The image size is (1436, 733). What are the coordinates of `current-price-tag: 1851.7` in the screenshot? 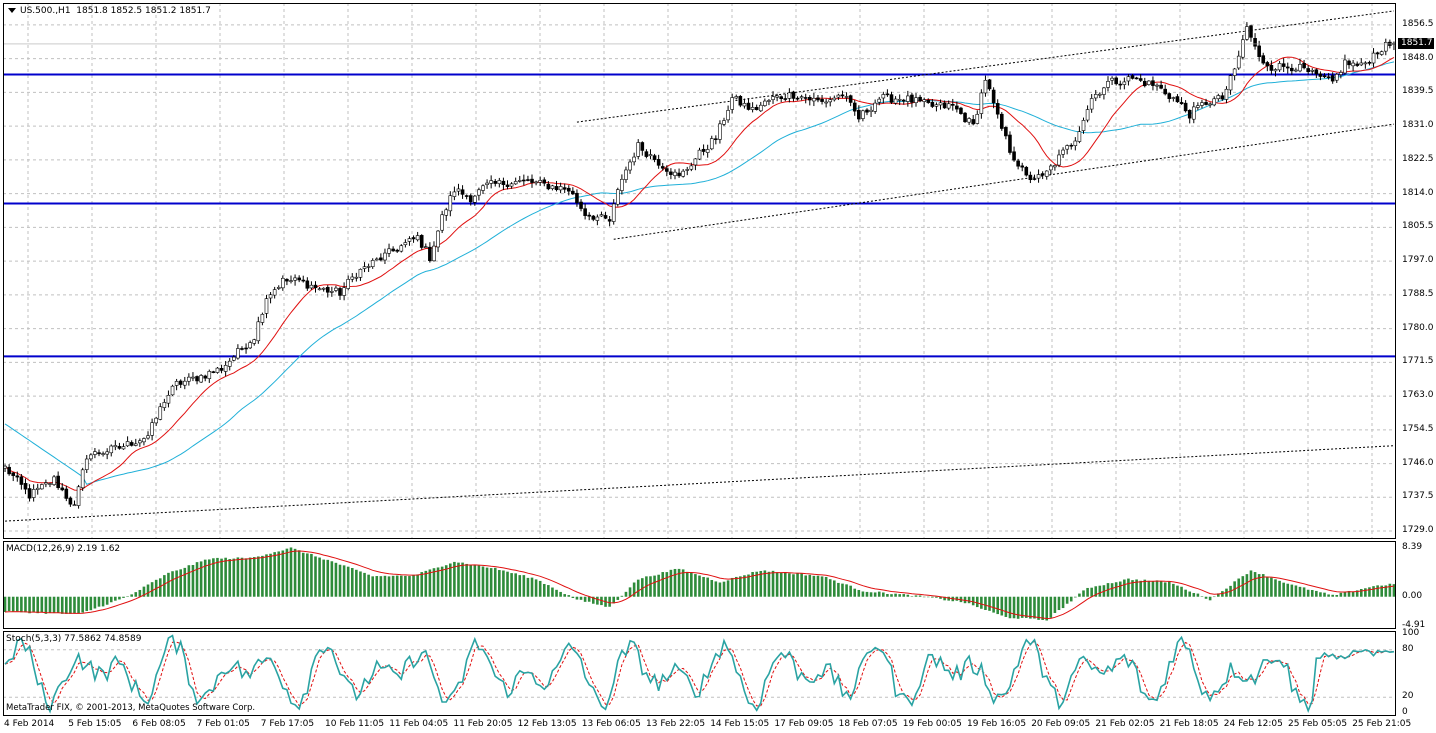 It's located at (1416, 44).